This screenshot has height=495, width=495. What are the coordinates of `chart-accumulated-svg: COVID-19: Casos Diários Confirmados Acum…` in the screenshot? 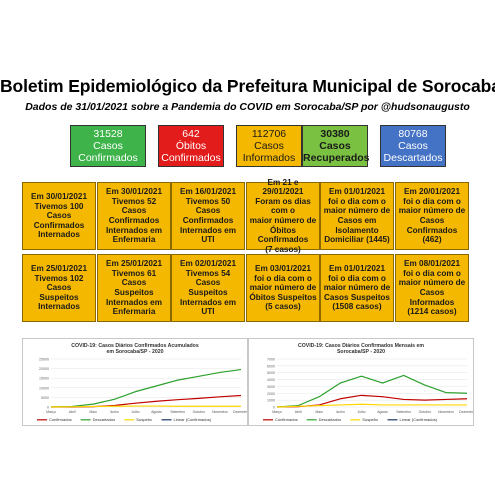 It's located at (143, 382).